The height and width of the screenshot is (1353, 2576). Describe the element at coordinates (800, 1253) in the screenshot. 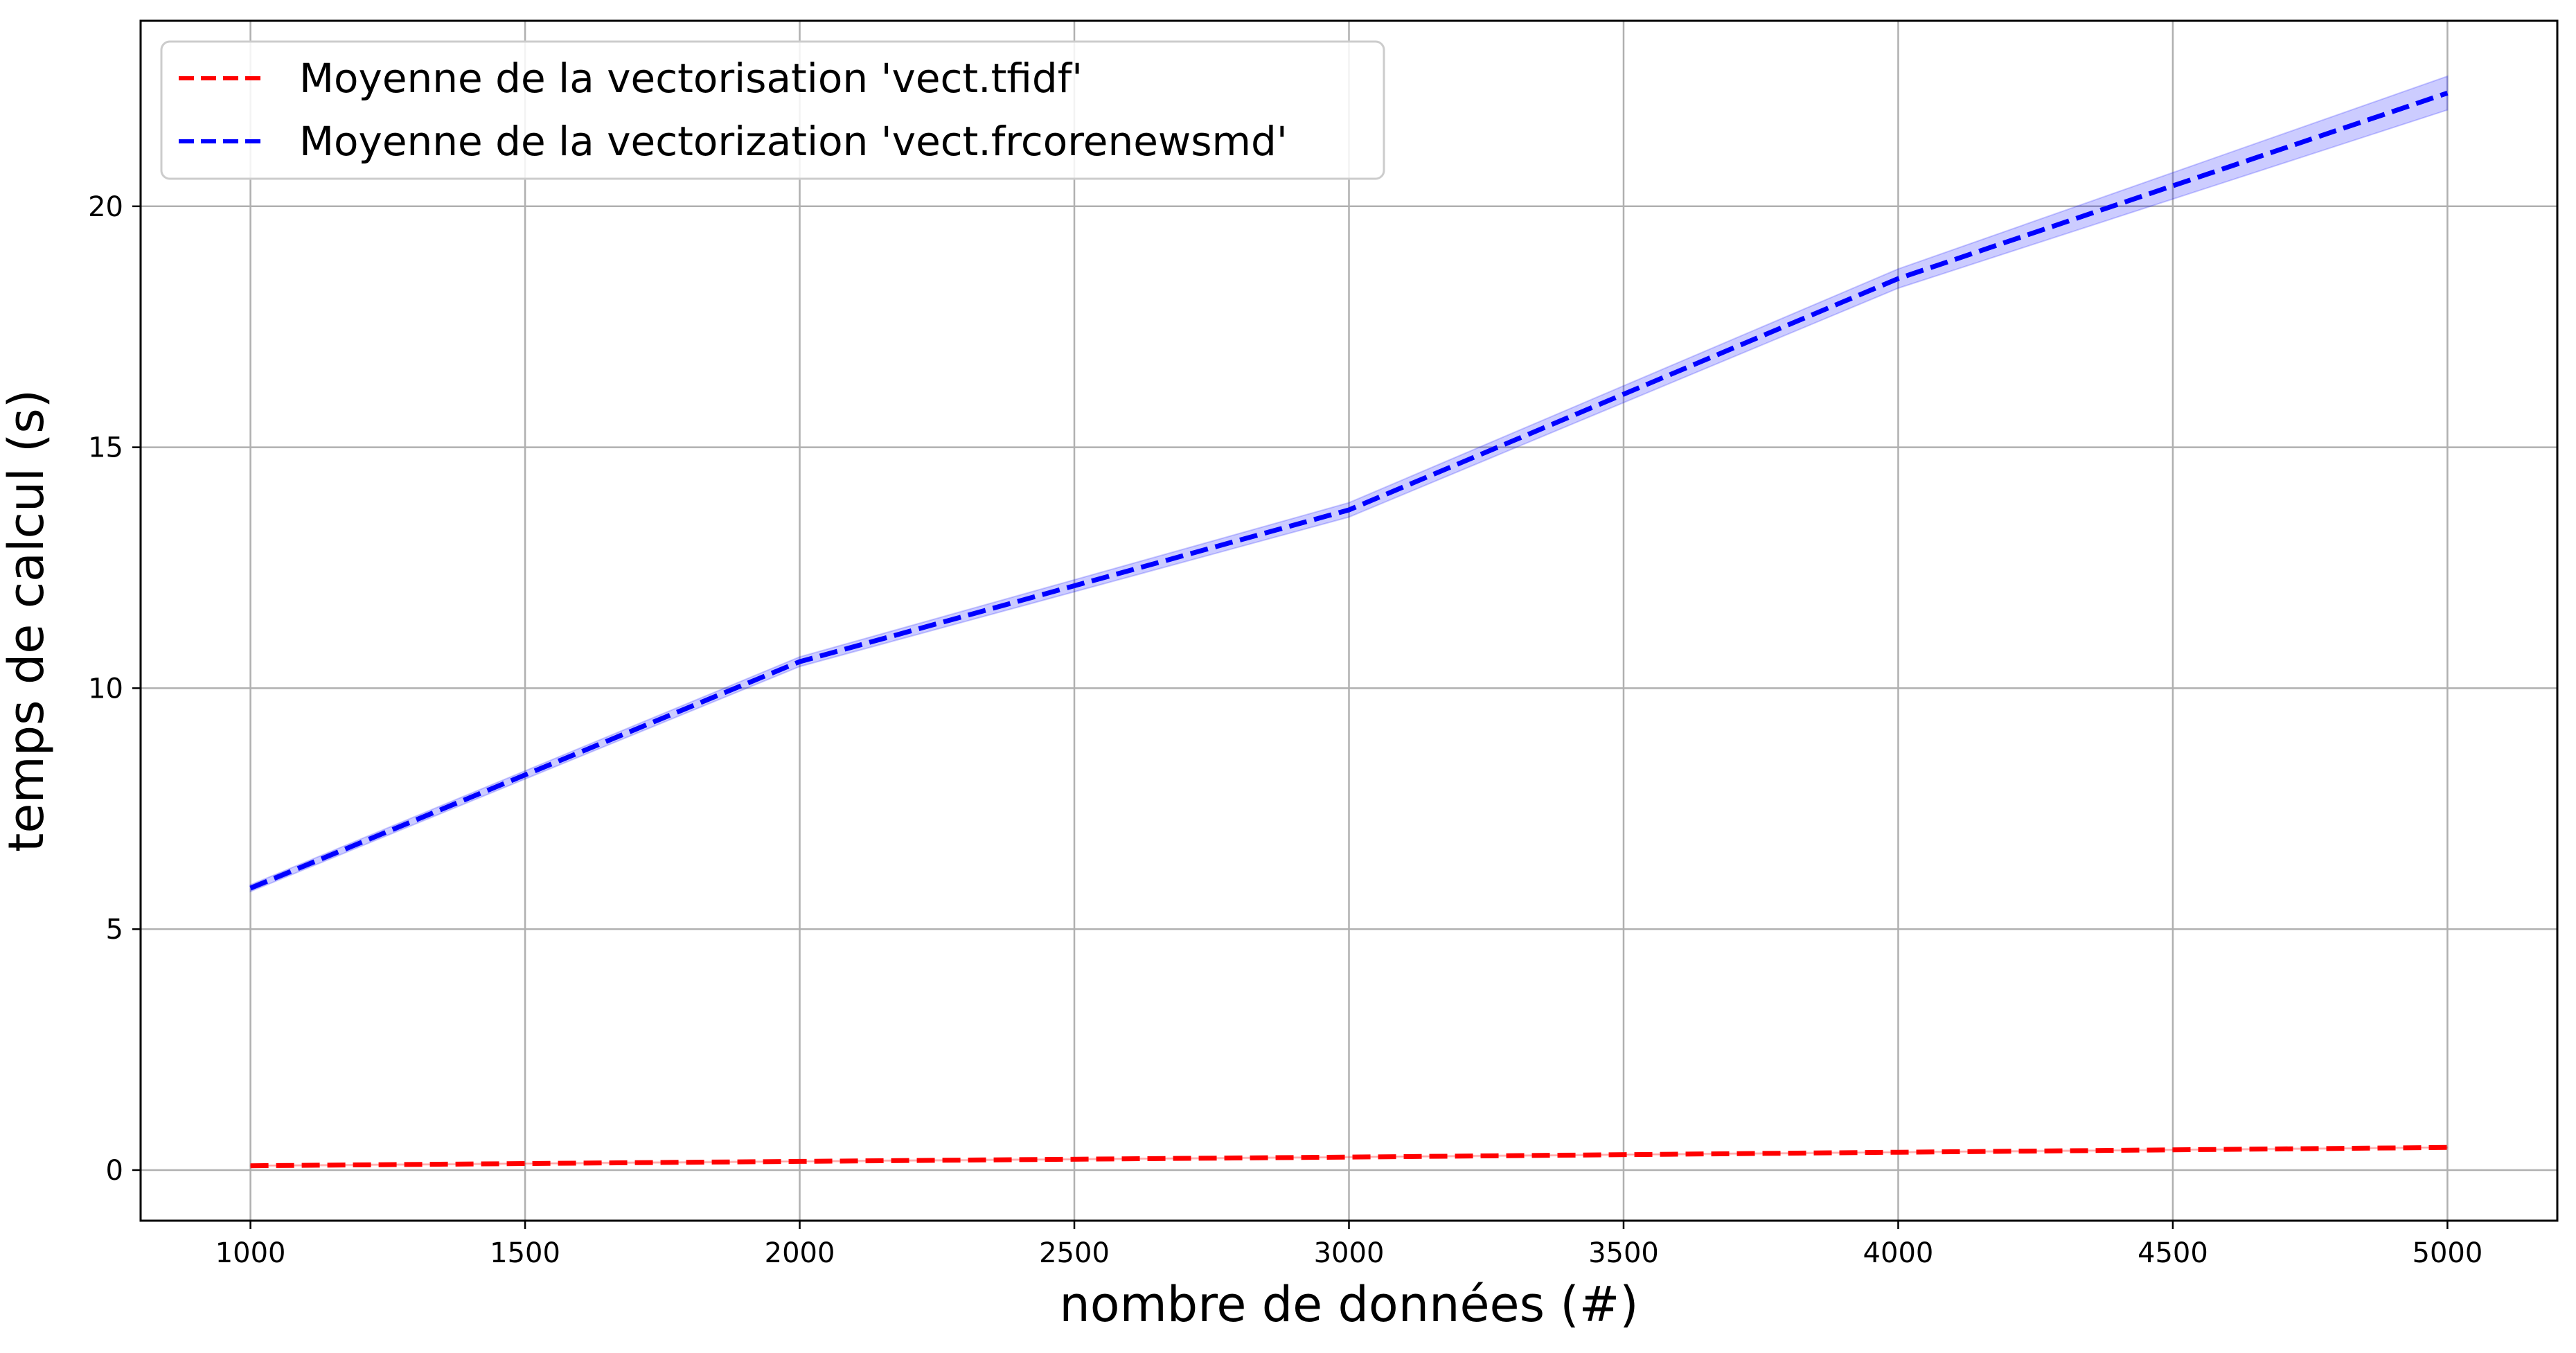

I see `x-tick-label: 2000` at that location.